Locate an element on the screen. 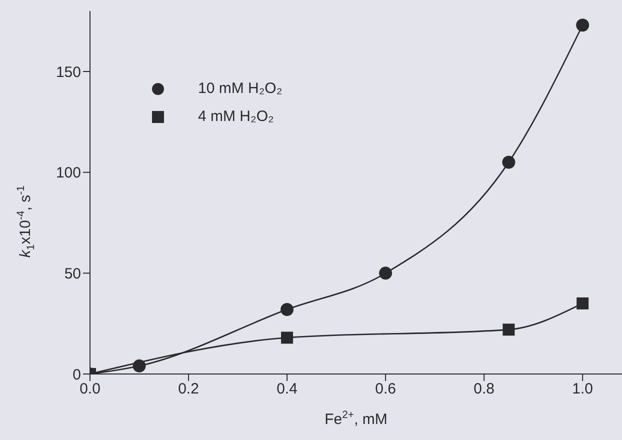 The image size is (622, 440). y-tick-label: 100 is located at coordinates (68, 173).